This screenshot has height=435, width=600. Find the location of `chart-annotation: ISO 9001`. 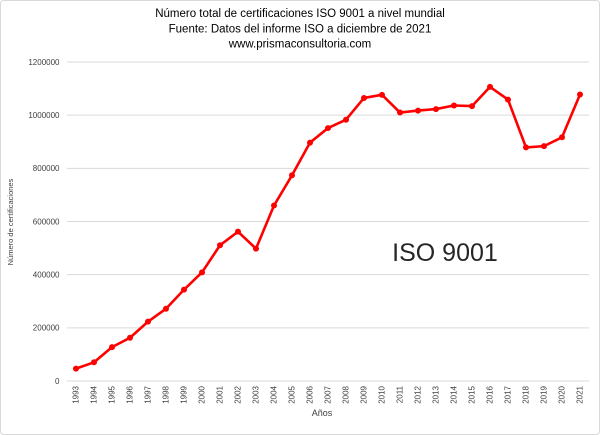

chart-annotation: ISO 9001 is located at coordinates (445, 253).